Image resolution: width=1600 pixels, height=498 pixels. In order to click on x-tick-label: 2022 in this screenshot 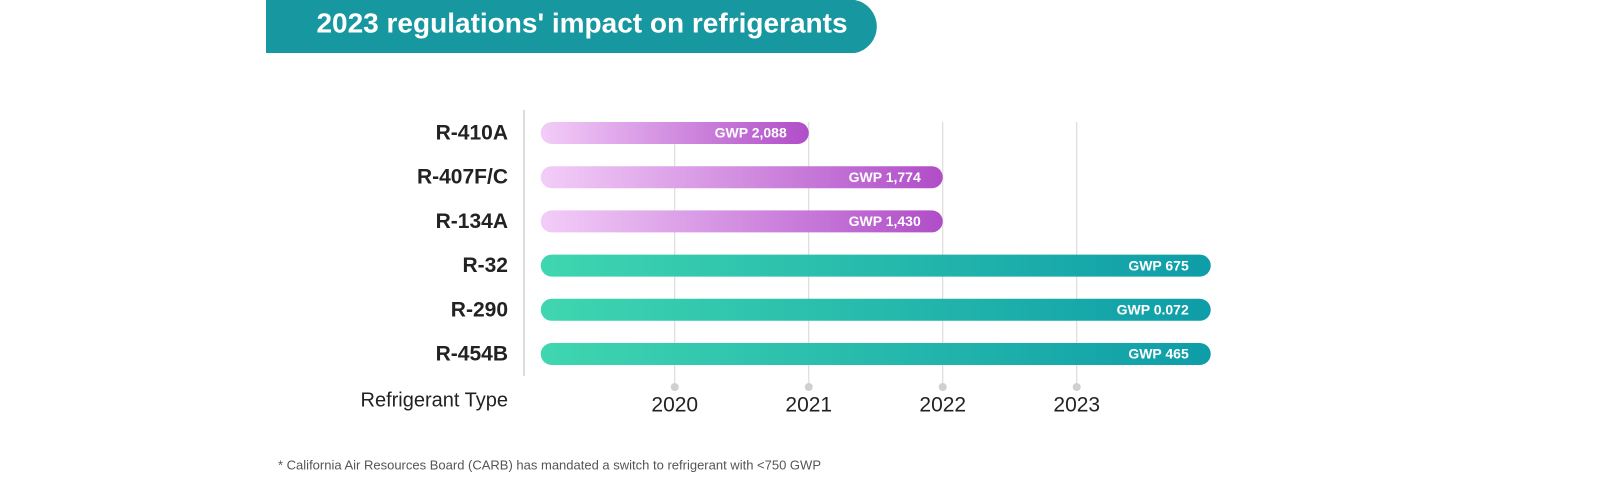, I will do `click(942, 405)`.